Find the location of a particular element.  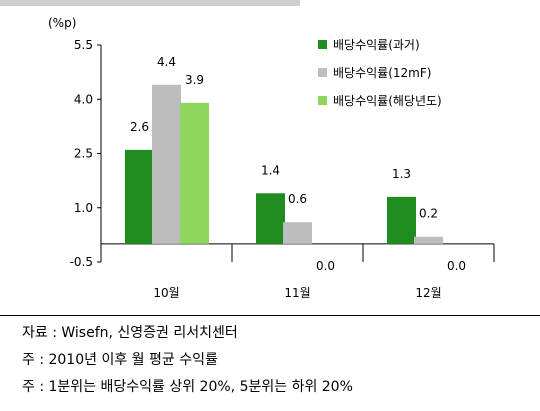

category-label: 12월 is located at coordinates (428, 293).